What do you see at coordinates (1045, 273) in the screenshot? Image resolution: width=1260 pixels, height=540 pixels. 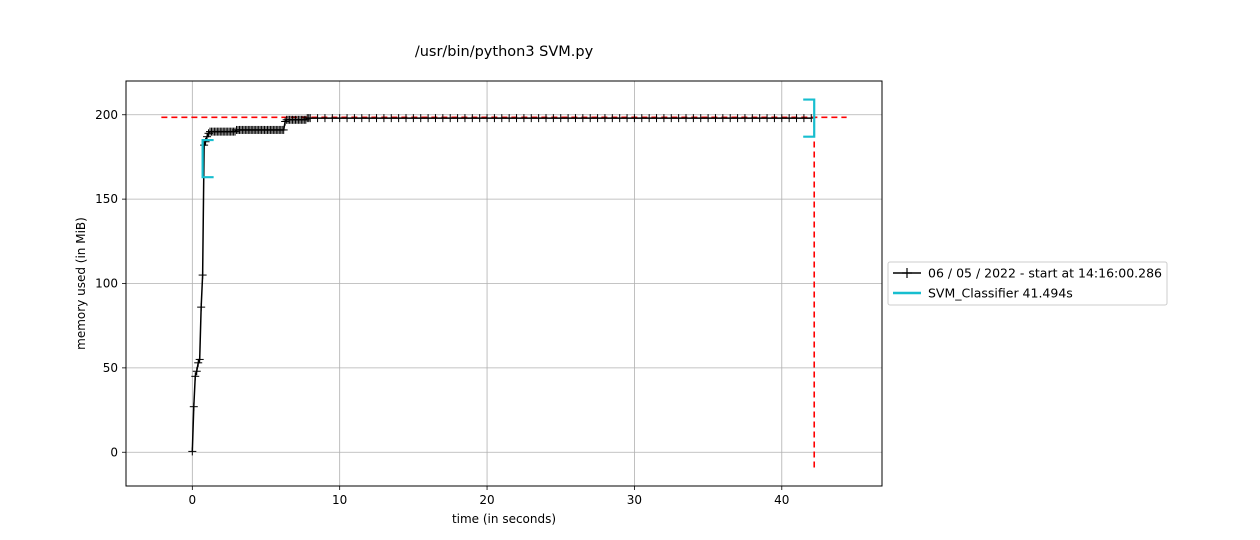 I see `legend-label-memory: 06 / 05 / 2022 - start at 14:16:00.286` at bounding box center [1045, 273].